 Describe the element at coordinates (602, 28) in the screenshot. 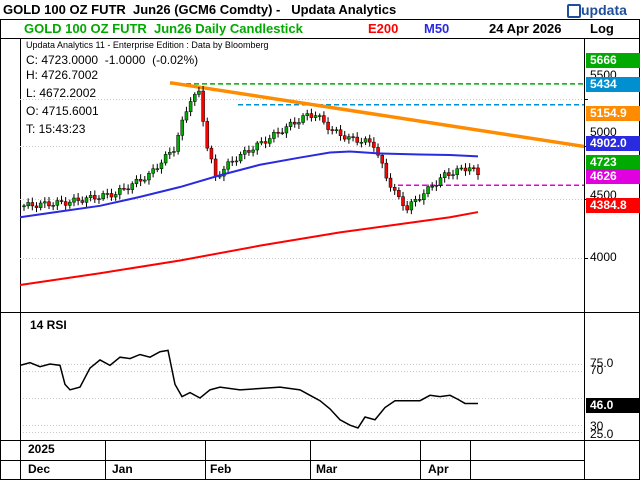

I see `log-scale-label: Log` at that location.